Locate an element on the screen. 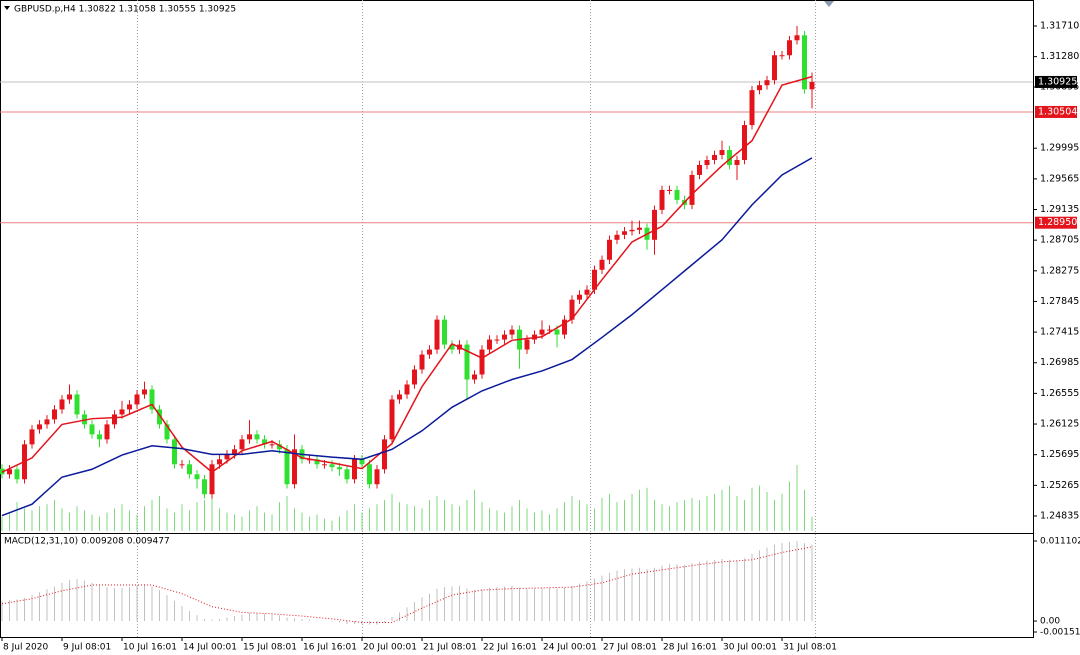 The image size is (1080, 655). x-tick-label: 14 Jul 00:01 is located at coordinates (210, 648).